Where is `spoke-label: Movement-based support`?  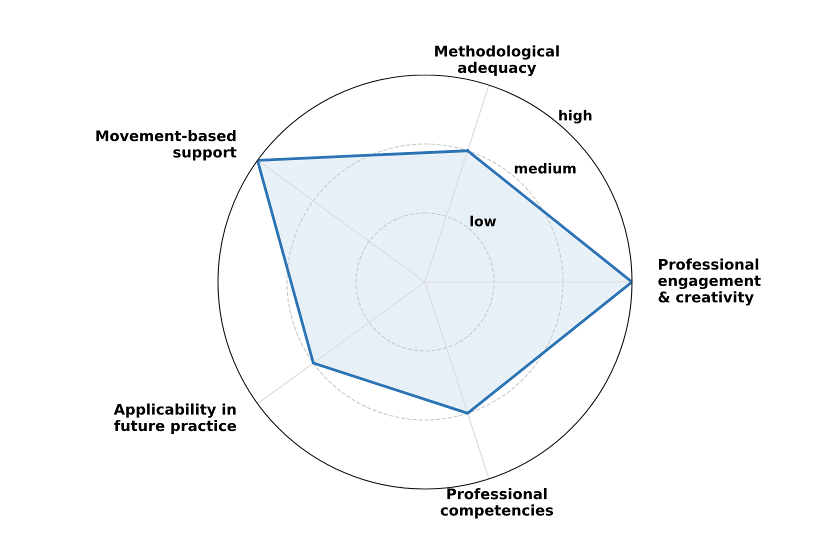
spoke-label: Movement-based support is located at coordinates (166, 145).